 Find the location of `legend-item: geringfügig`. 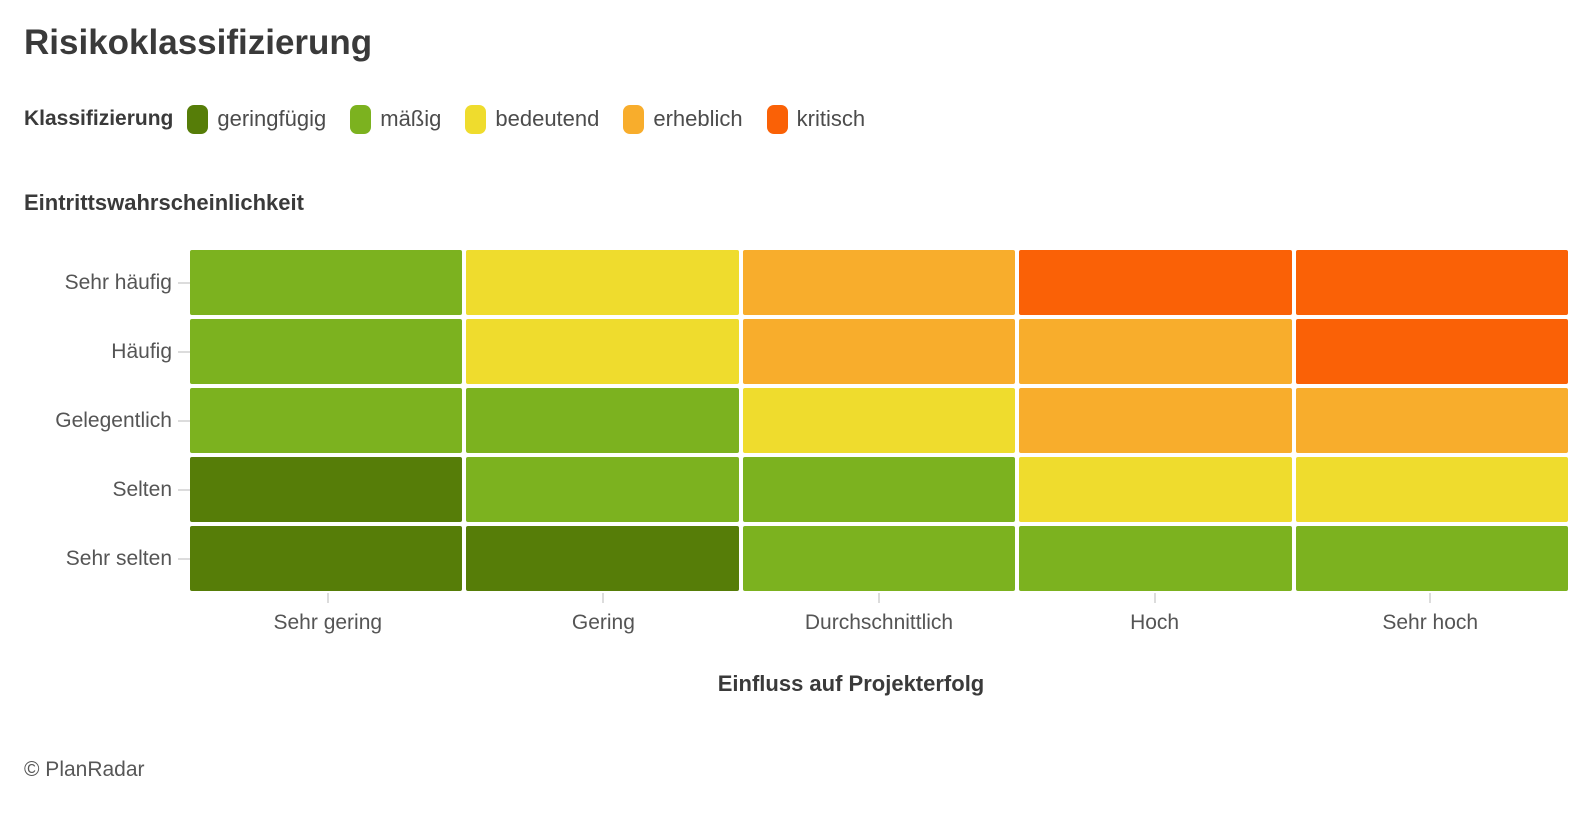

legend-item: geringfügig is located at coordinates (257, 119).